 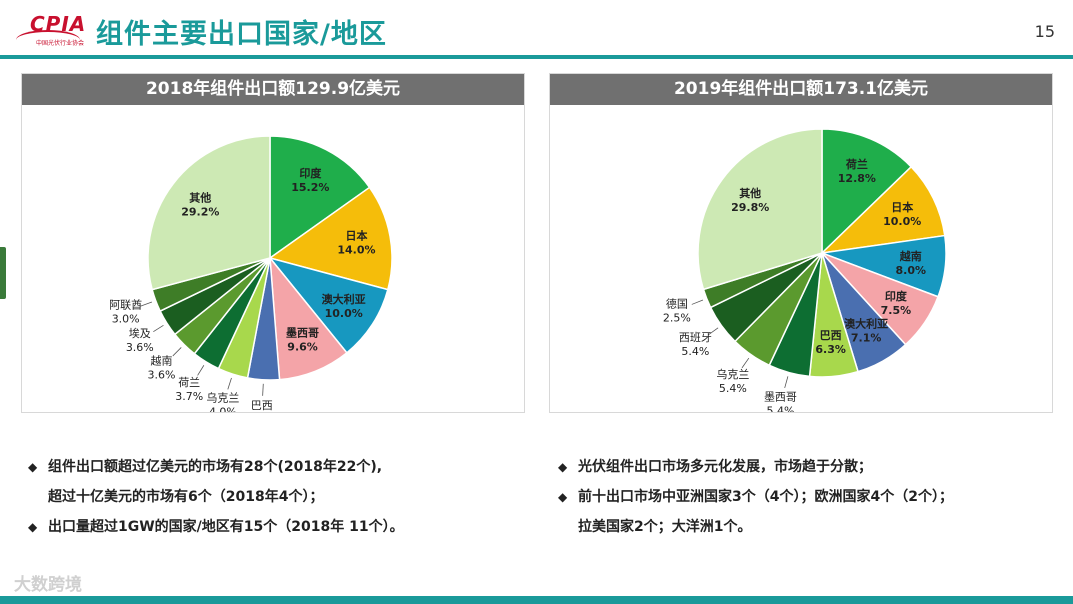 I want to click on slice-label: 西班牙, so click(x=695, y=337).